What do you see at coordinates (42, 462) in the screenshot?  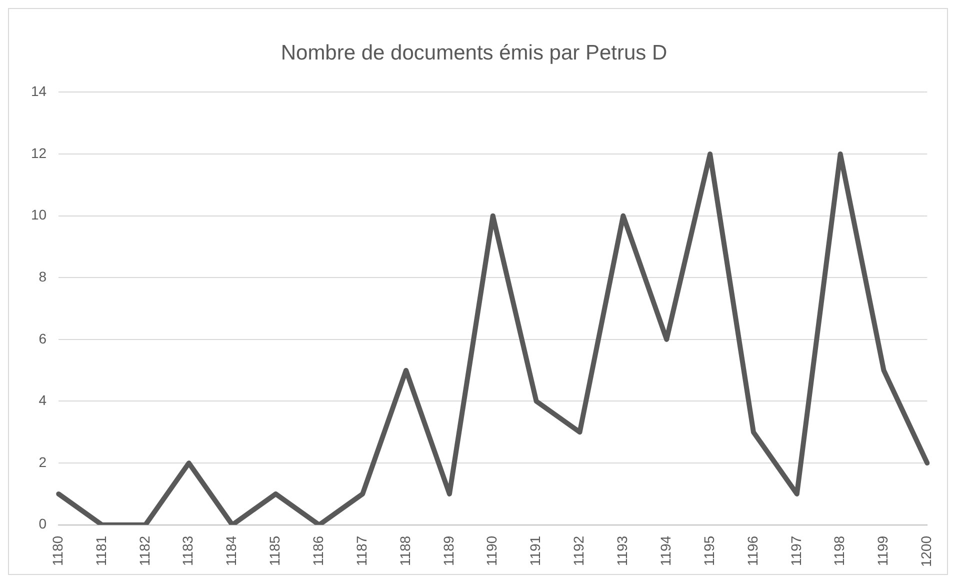 I see `y-tick-label: 2` at bounding box center [42, 462].